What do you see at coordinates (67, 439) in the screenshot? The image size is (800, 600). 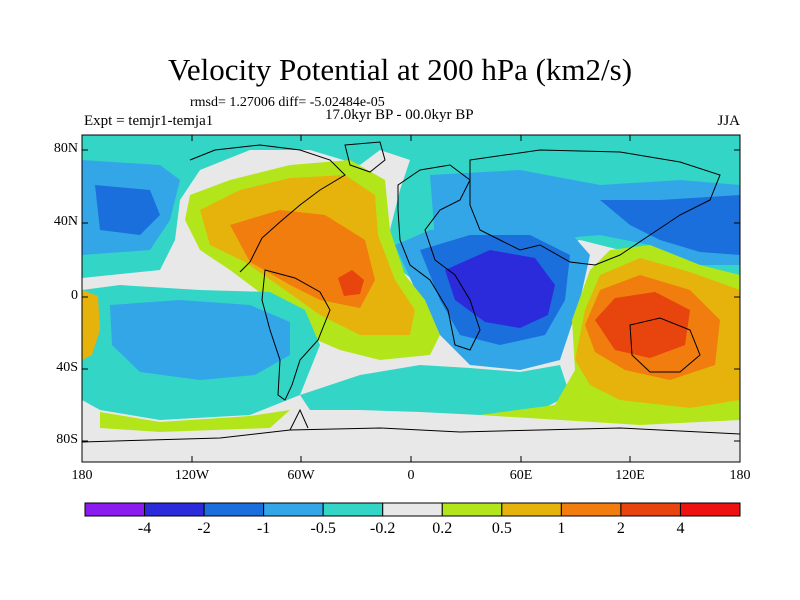 I see `lat-tick-80s: 80S` at bounding box center [67, 439].